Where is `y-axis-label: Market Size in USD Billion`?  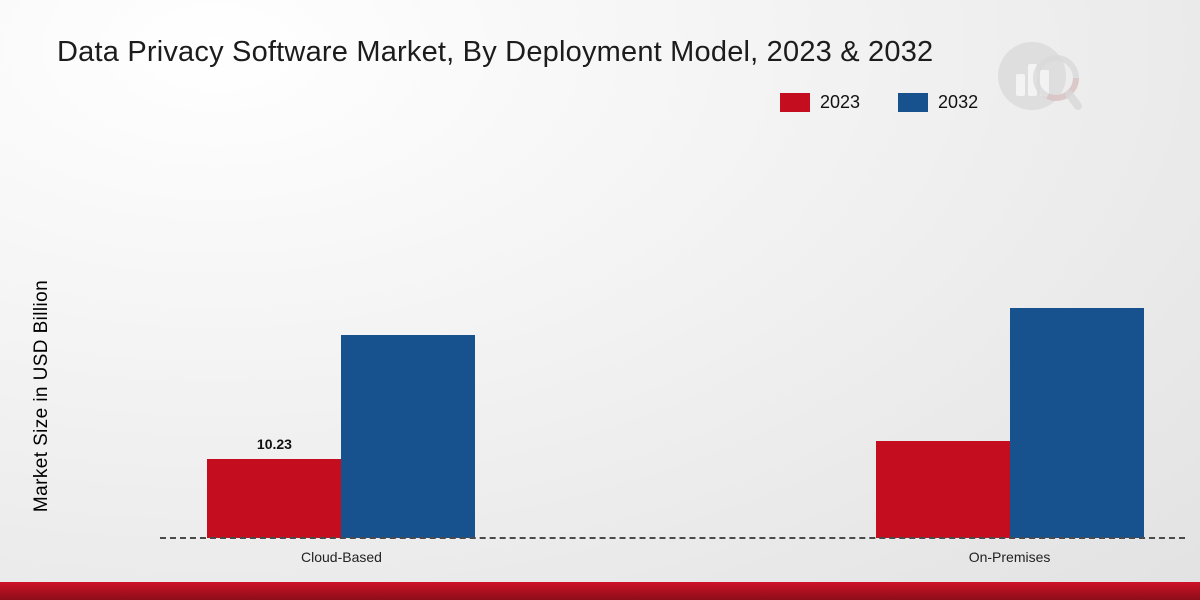
y-axis-label: Market Size in USD Billion is located at coordinates (41, 396).